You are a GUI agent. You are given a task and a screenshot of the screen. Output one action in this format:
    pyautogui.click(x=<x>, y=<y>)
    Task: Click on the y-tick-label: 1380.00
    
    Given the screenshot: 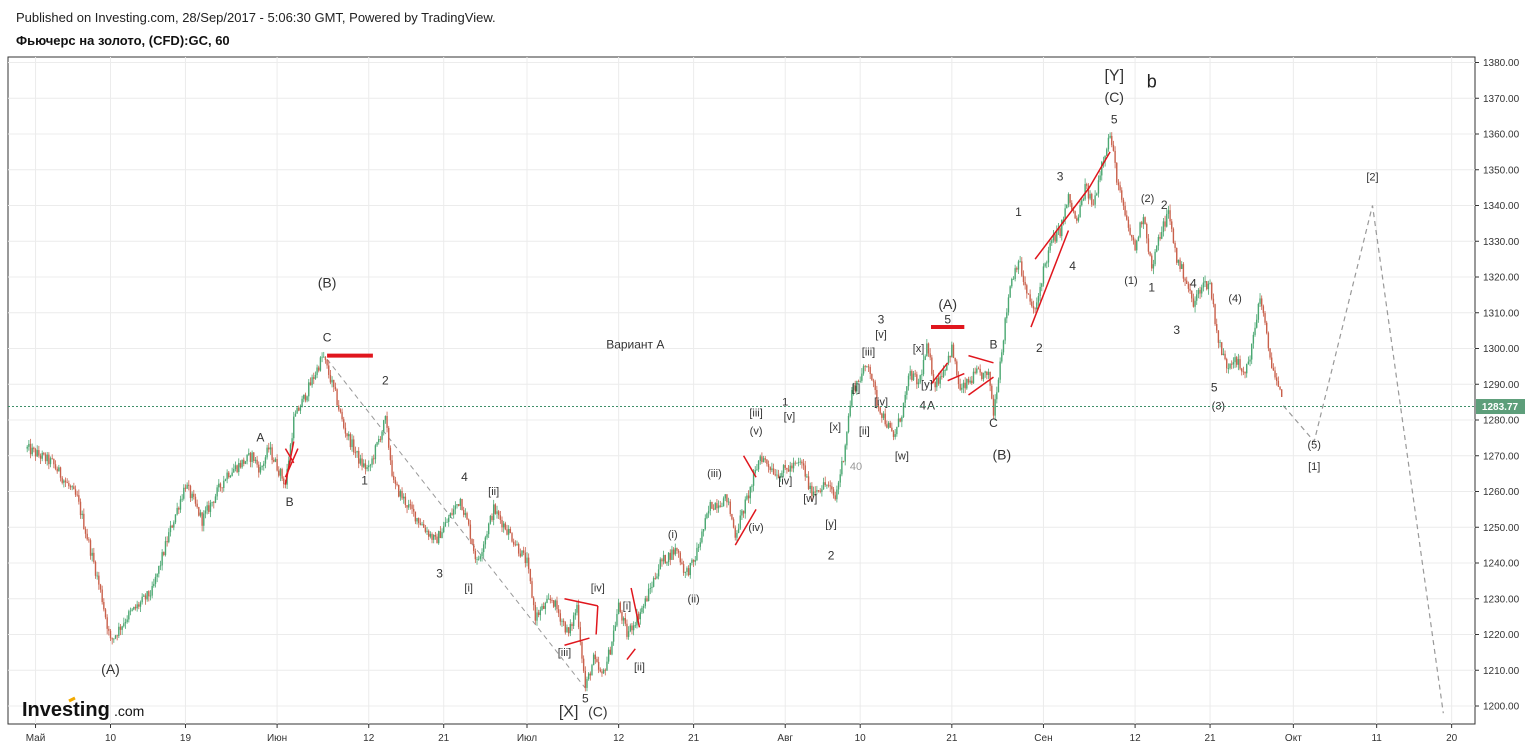 What is the action you would take?
    pyautogui.click(x=1501, y=63)
    